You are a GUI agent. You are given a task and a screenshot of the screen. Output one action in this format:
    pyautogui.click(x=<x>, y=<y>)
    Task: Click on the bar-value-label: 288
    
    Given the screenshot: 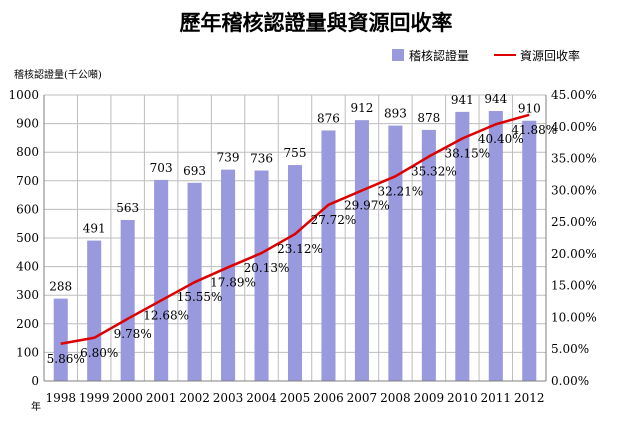 What is the action you would take?
    pyautogui.click(x=60, y=287)
    